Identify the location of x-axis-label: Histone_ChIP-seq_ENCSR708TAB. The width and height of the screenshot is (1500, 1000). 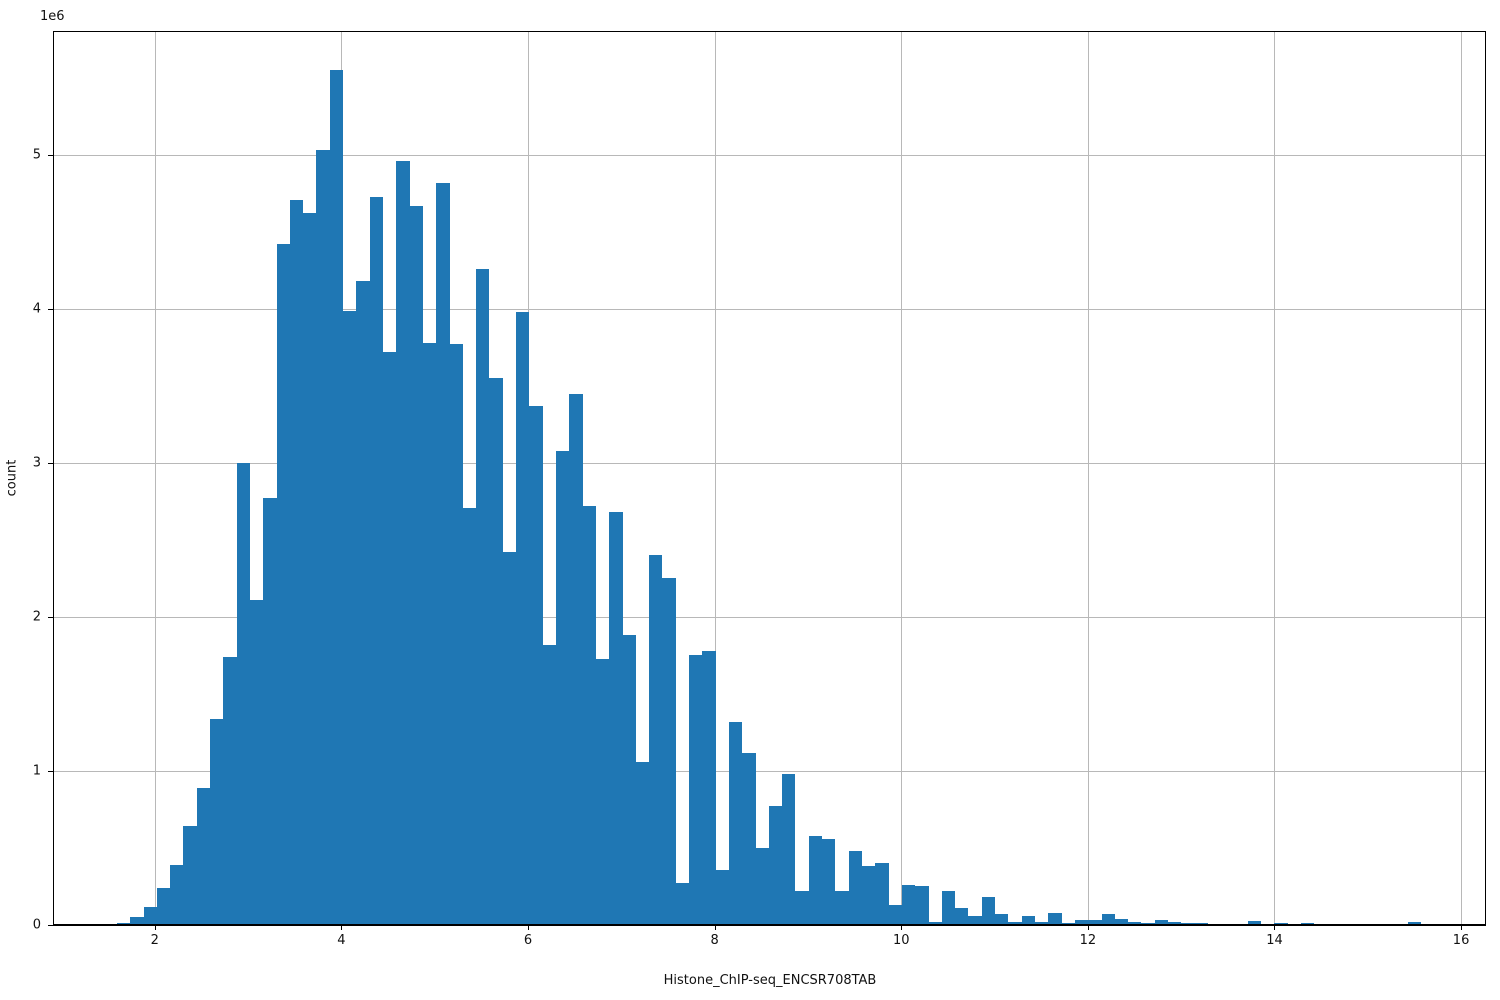
(770, 980).